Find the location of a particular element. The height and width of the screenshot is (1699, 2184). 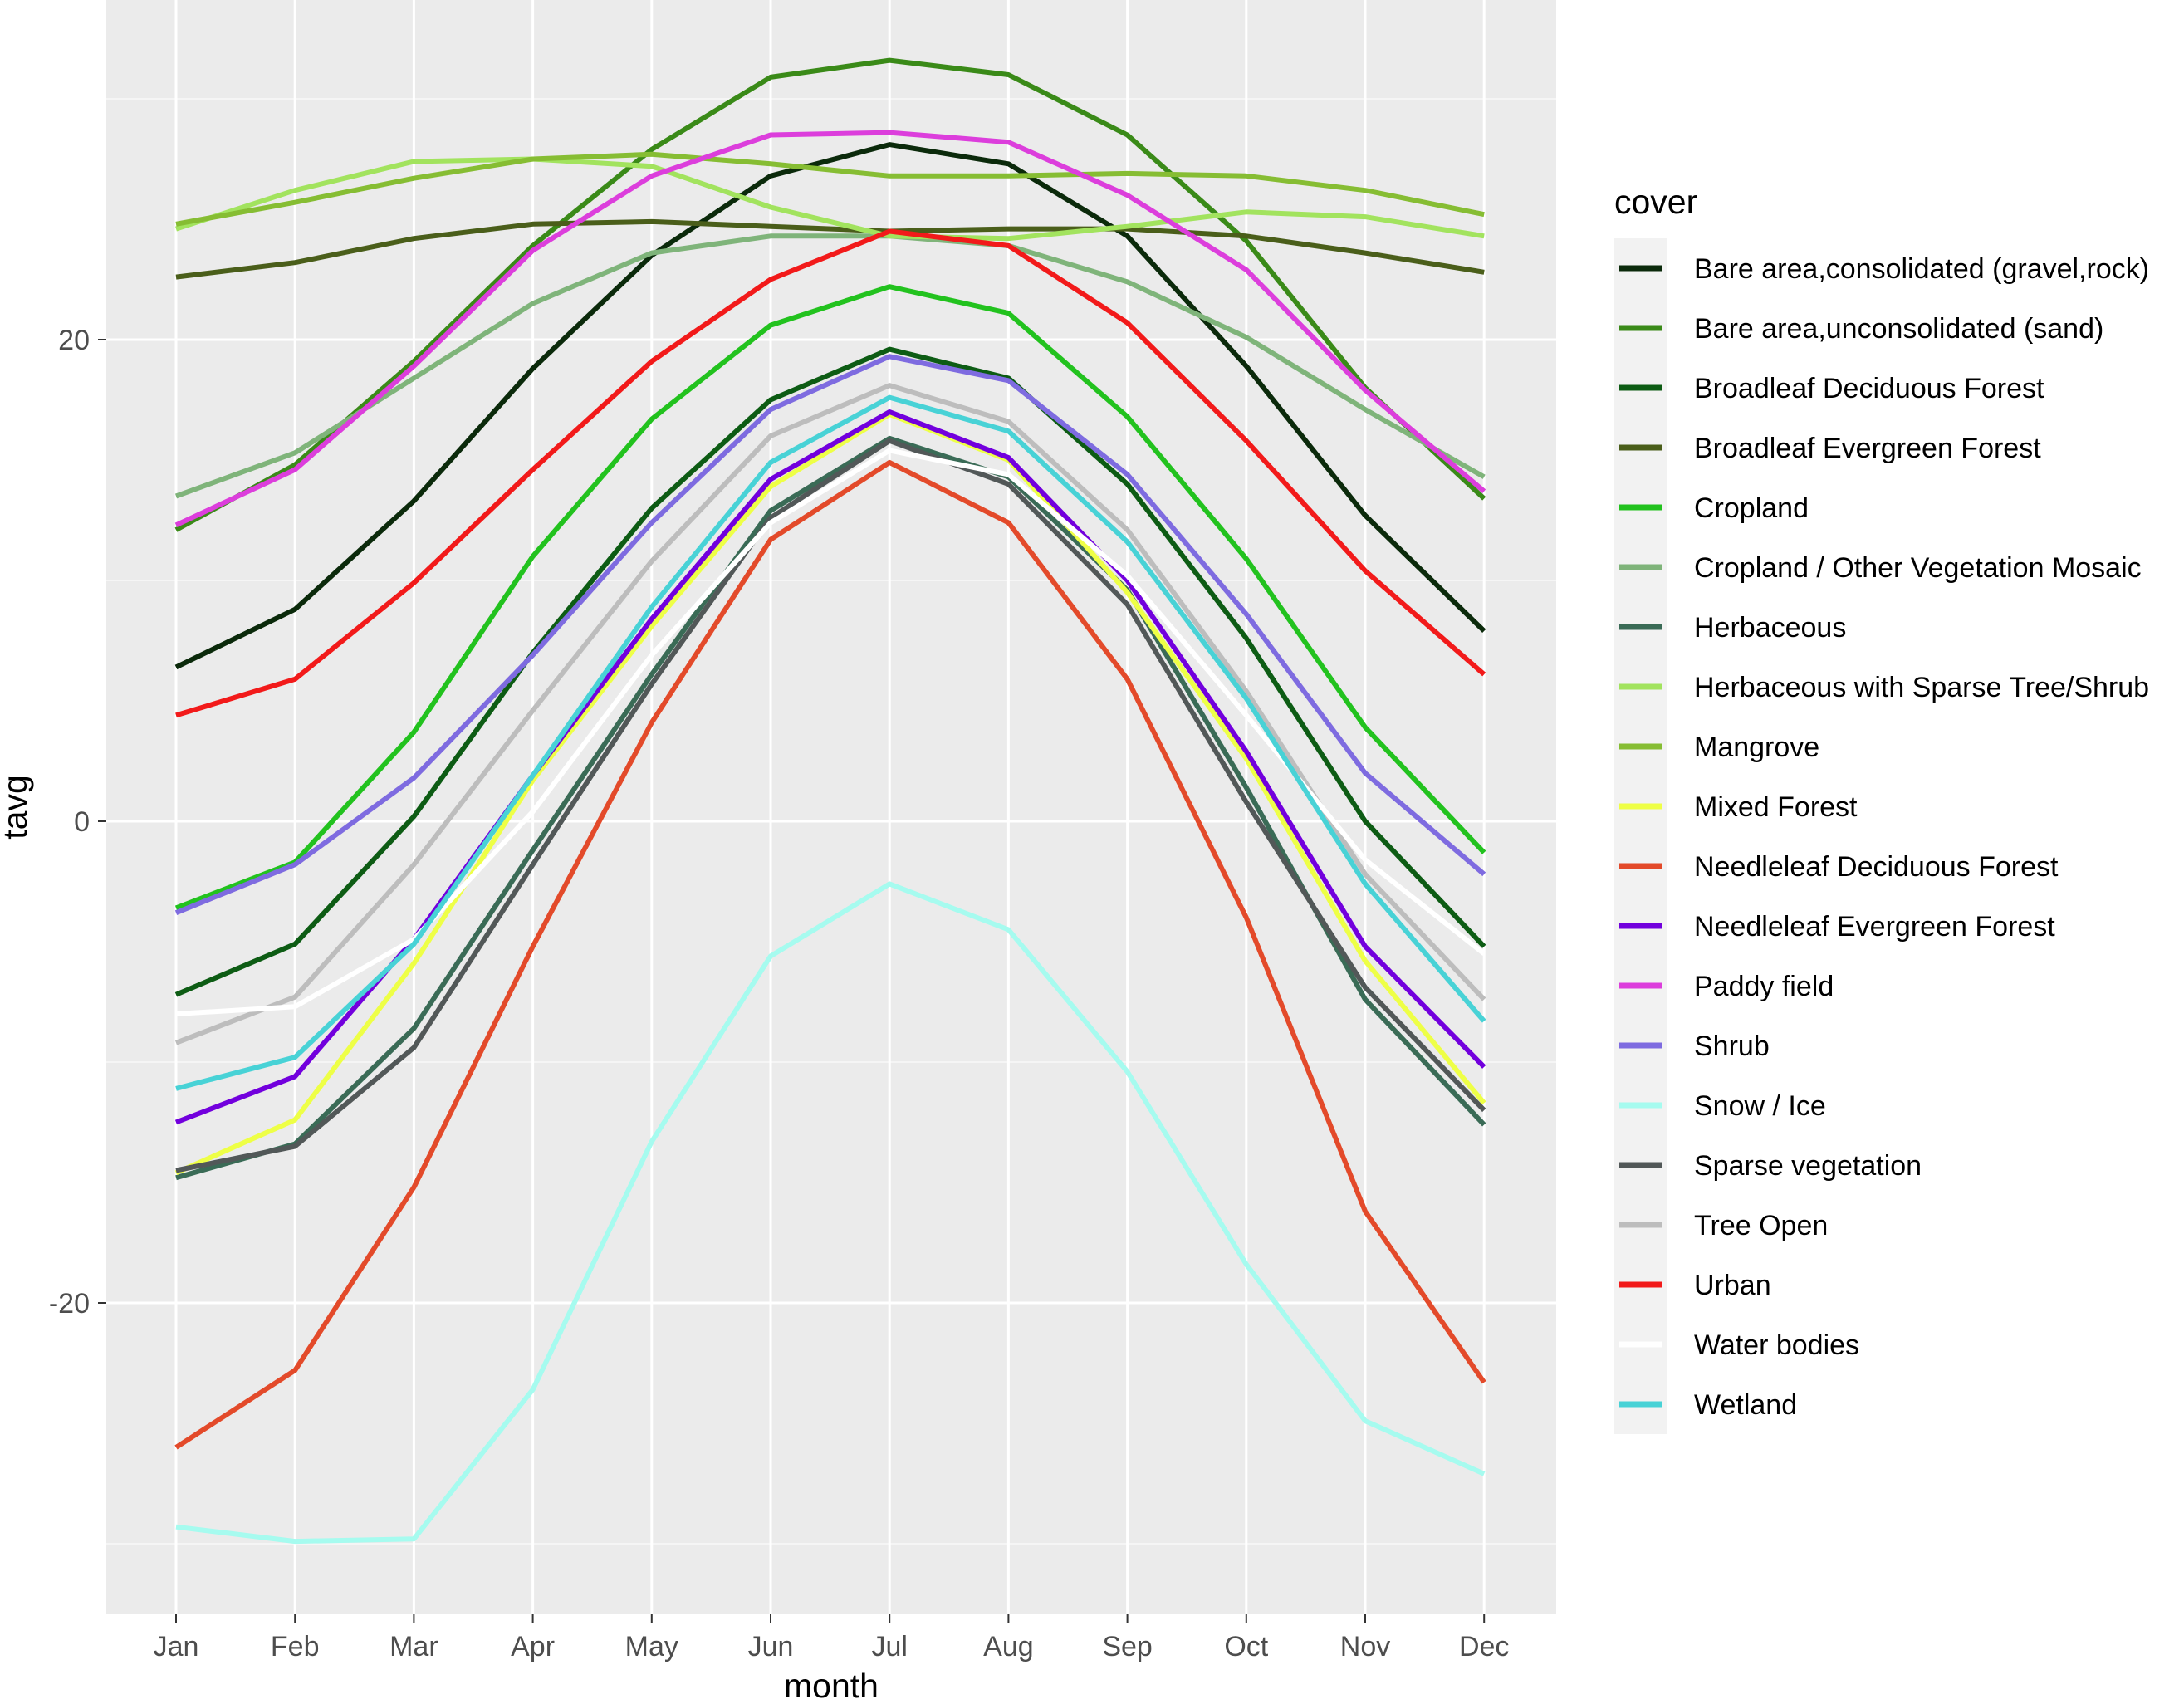

legend-item: Cropland / Other Vegetation Mosaic is located at coordinates (1878, 567).